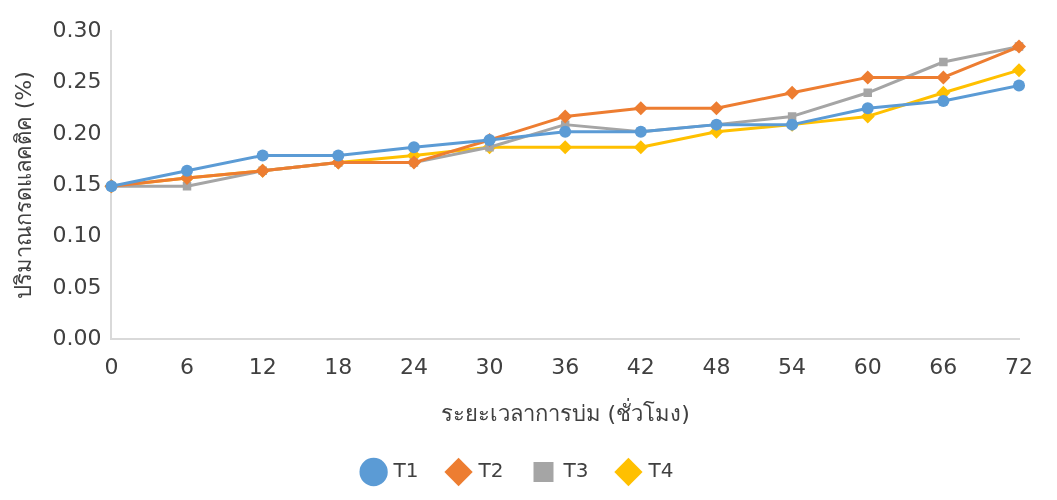 This screenshot has width=1057, height=500. Describe the element at coordinates (565, 411) in the screenshot. I see `x-axis-title: ระยะเวลาการบ่ม (ชั่วโมง)` at that location.